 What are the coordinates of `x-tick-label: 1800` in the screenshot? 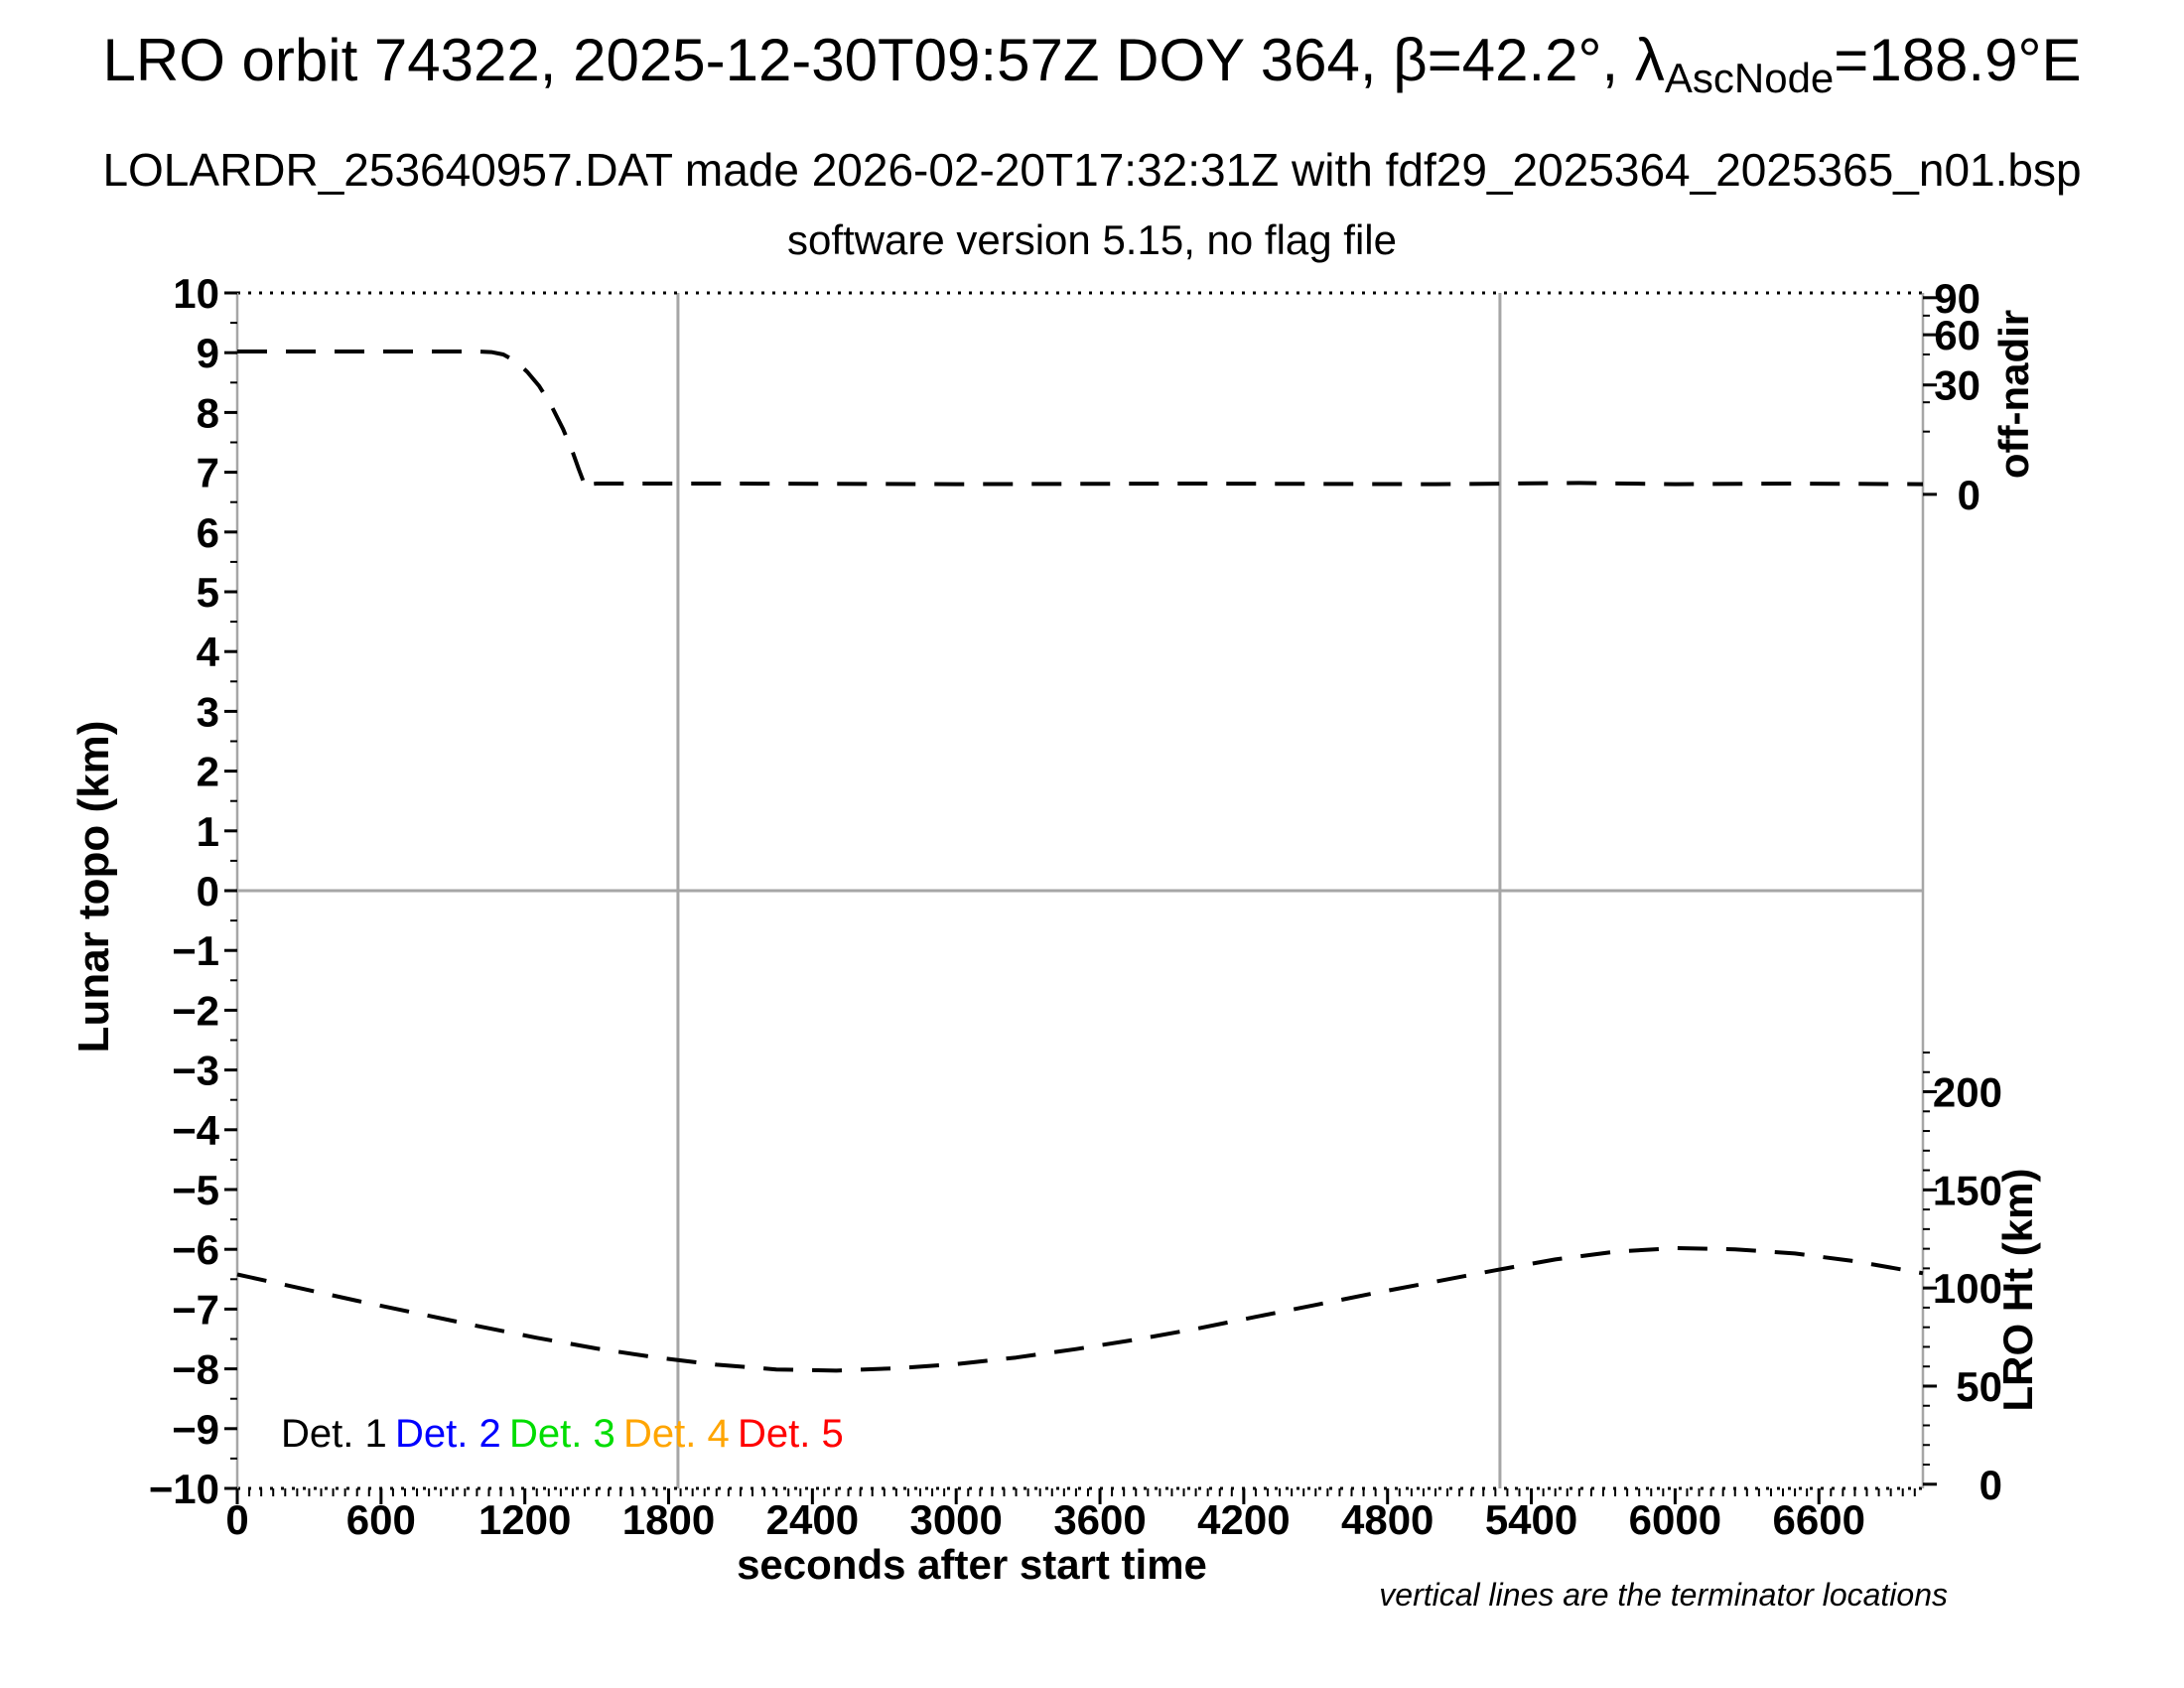 It's located at (668, 1519).